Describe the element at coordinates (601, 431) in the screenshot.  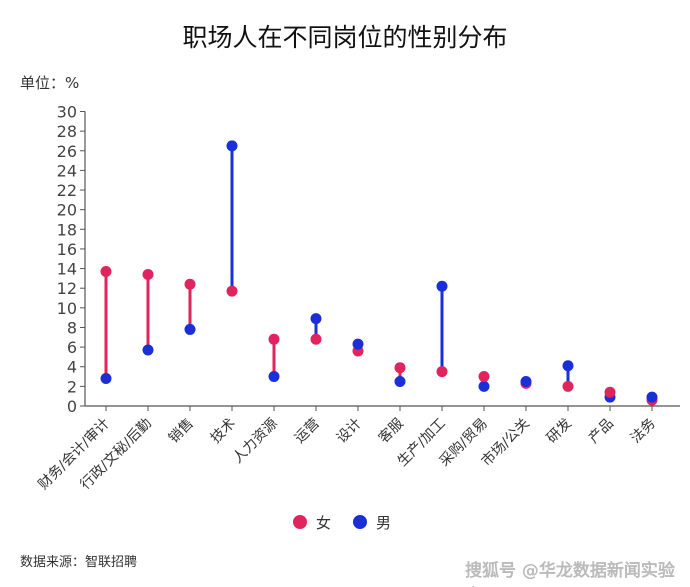
I see `x-tick-label: 产品` at that location.